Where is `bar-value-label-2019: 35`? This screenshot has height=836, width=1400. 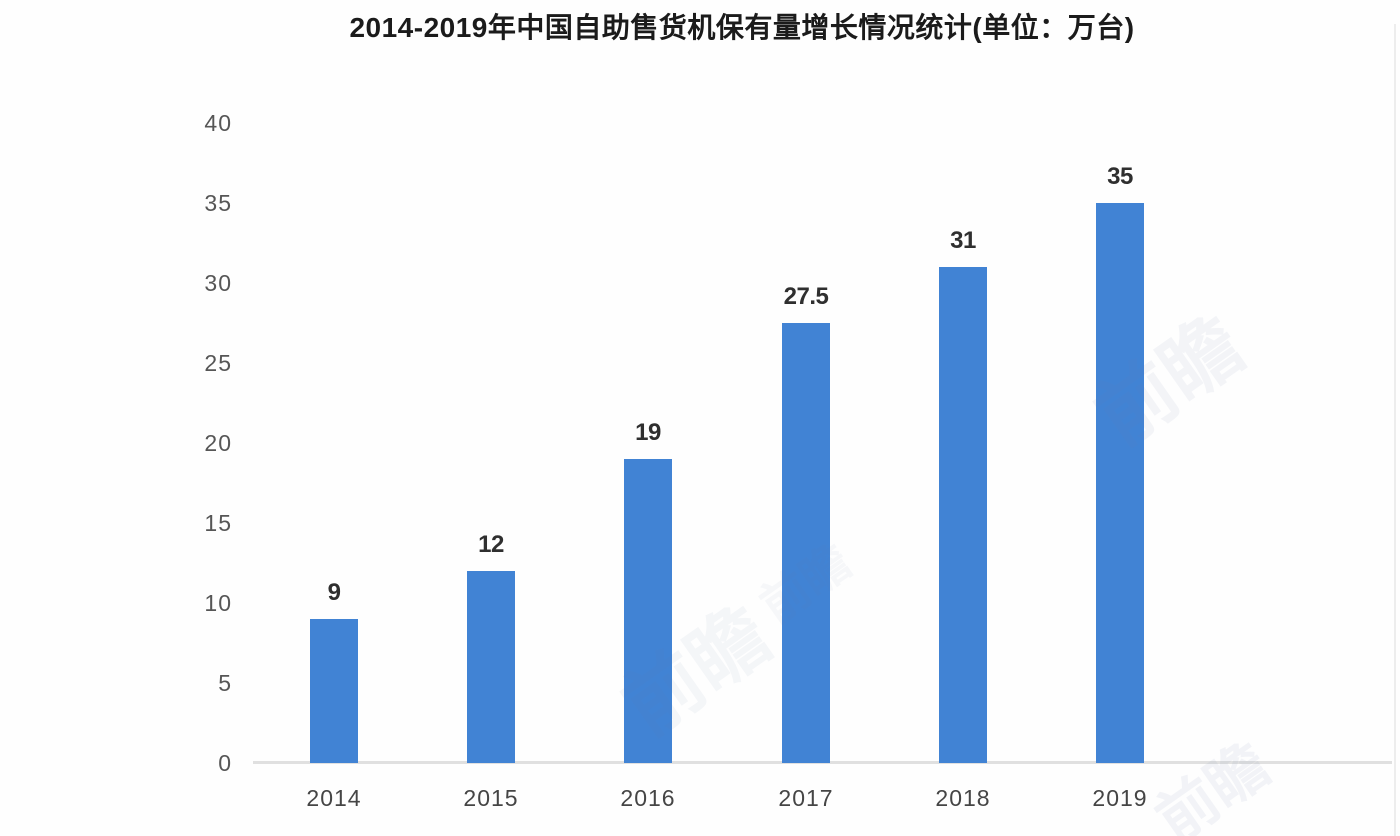 bar-value-label-2019: 35 is located at coordinates (1120, 176).